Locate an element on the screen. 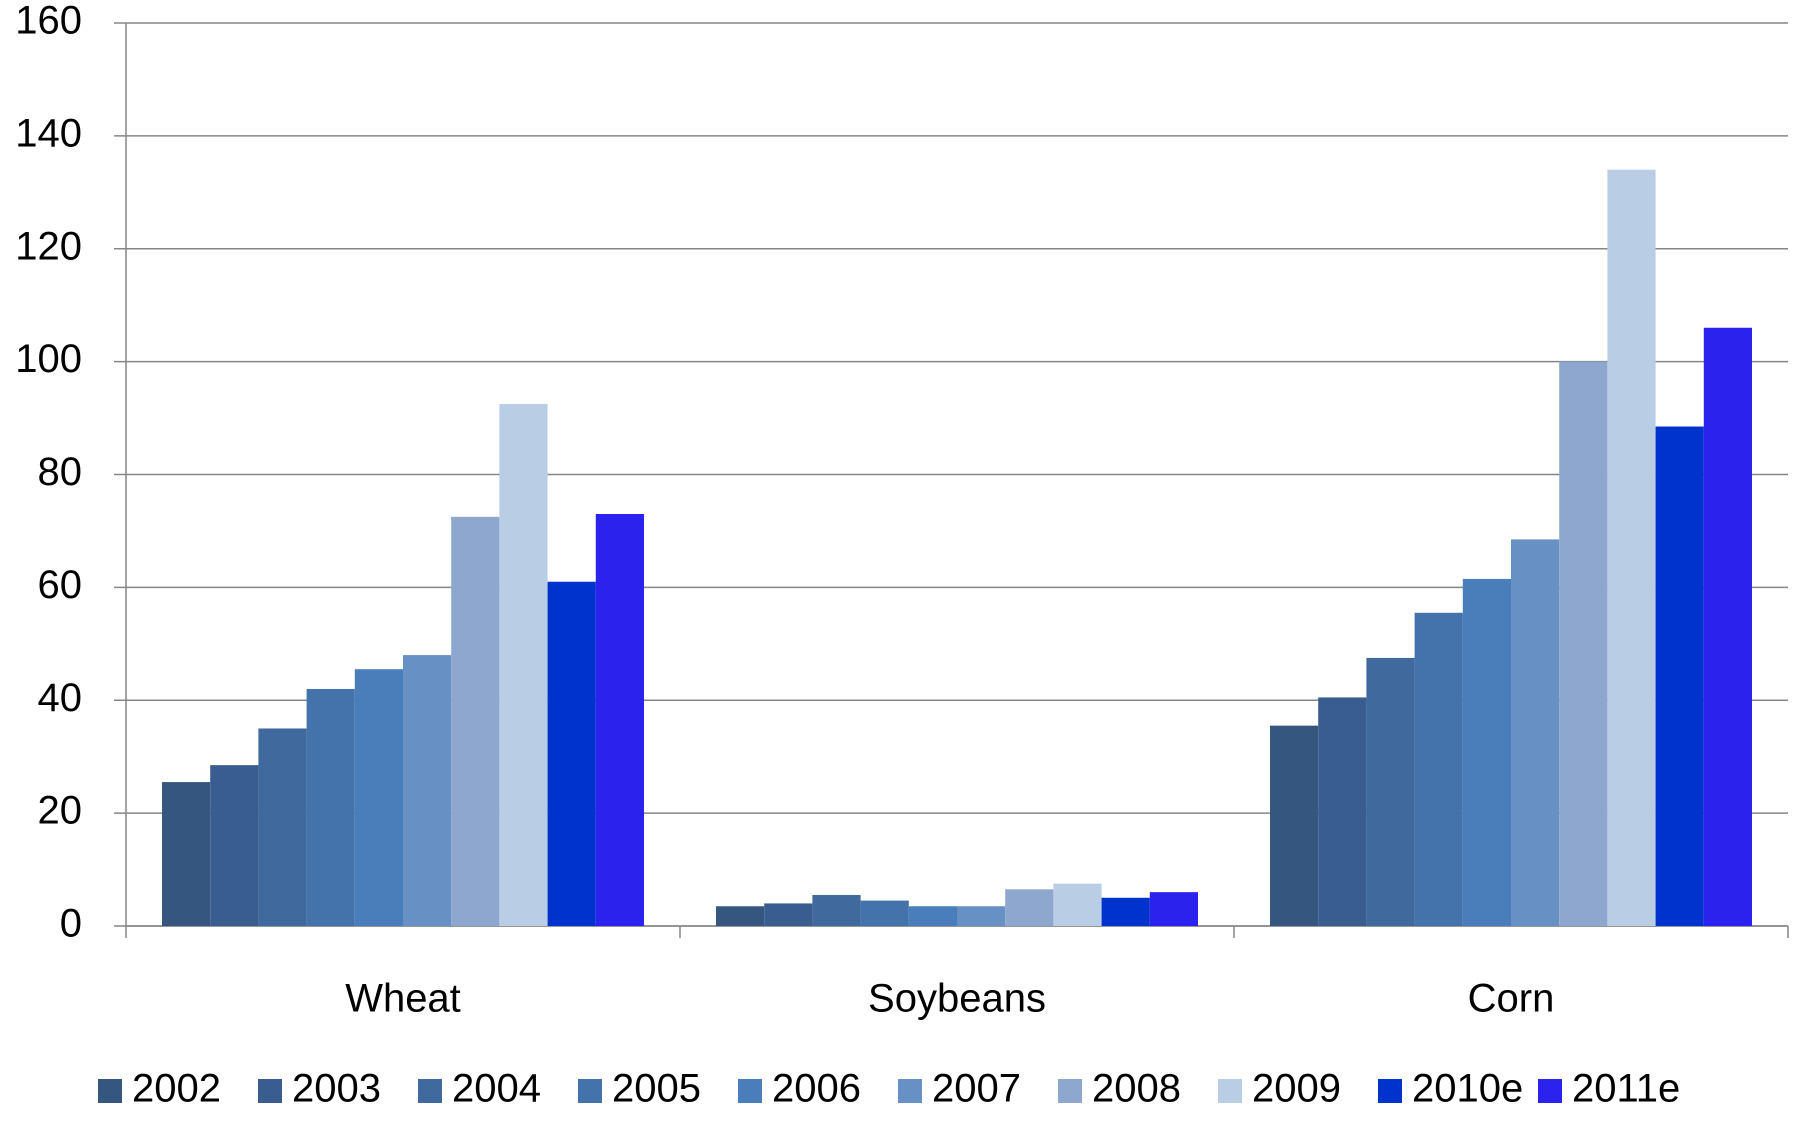 The height and width of the screenshot is (1129, 1797). legend-label: 2005 is located at coordinates (656, 1089).